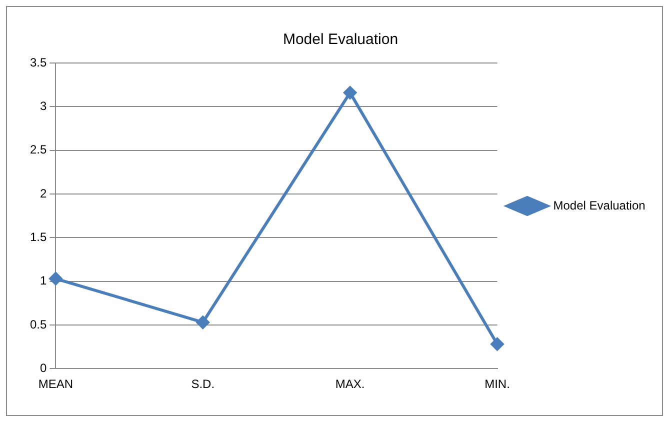 This screenshot has height=424, width=671. Describe the element at coordinates (497, 384) in the screenshot. I see `x-tick-label: MIN.` at that location.